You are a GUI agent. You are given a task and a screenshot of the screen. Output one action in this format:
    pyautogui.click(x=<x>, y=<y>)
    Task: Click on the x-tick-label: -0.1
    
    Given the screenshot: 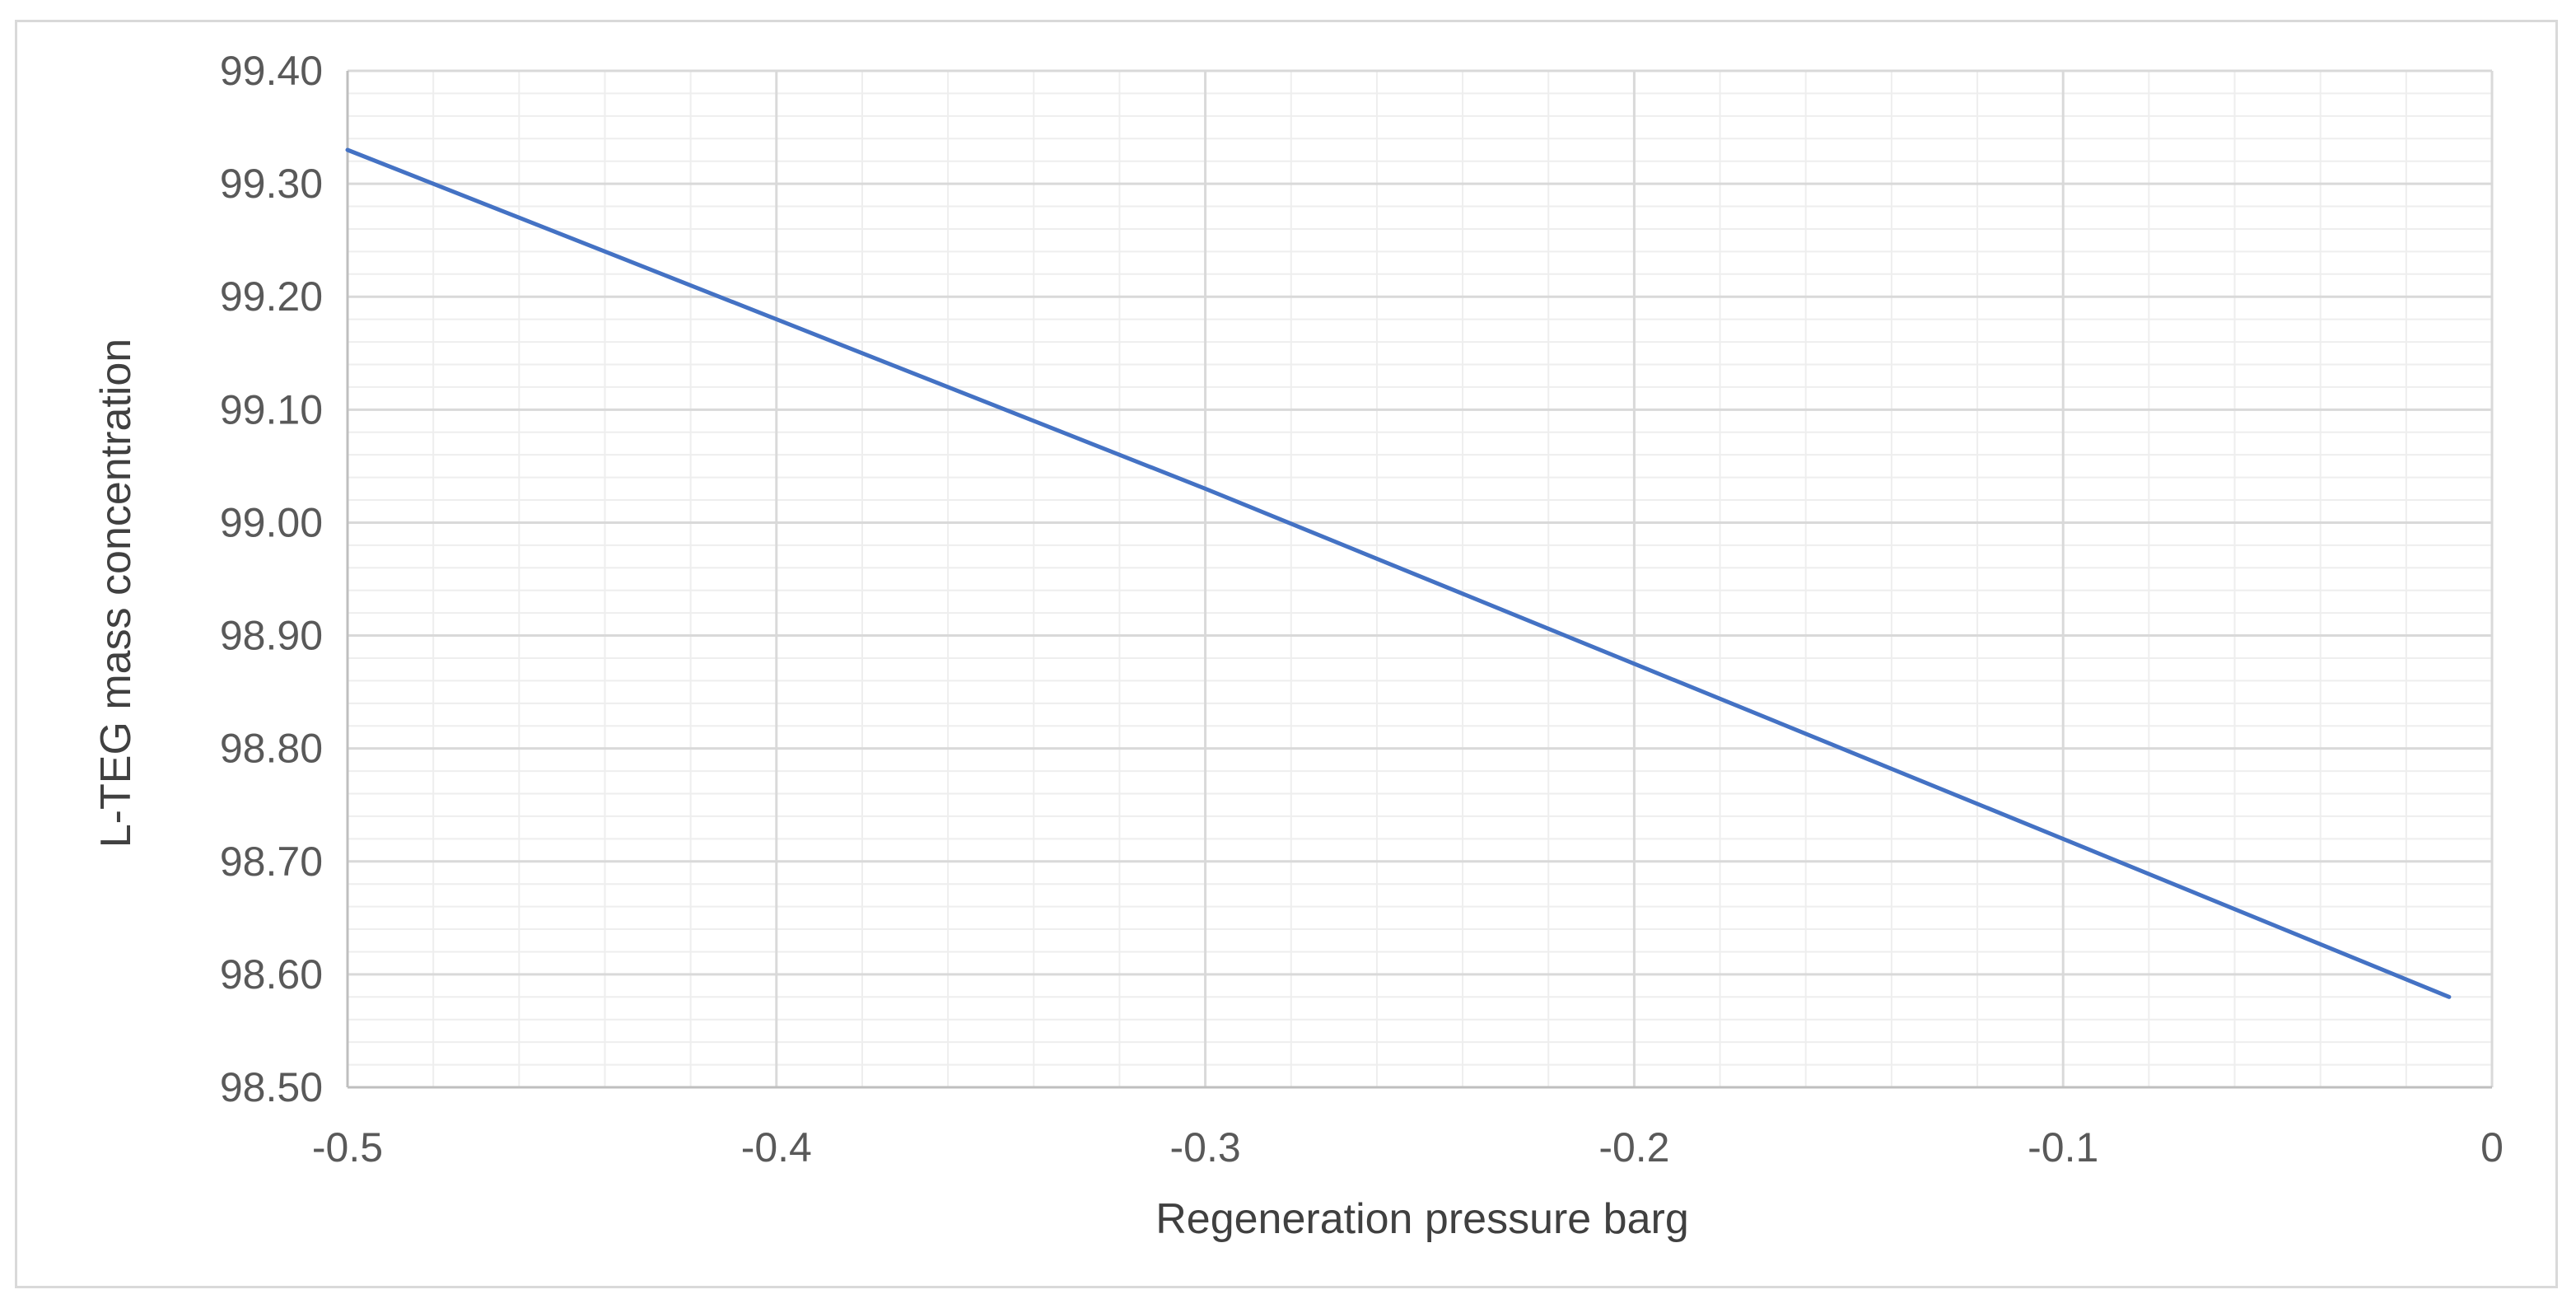 What is the action you would take?
    pyautogui.click(x=2063, y=1147)
    